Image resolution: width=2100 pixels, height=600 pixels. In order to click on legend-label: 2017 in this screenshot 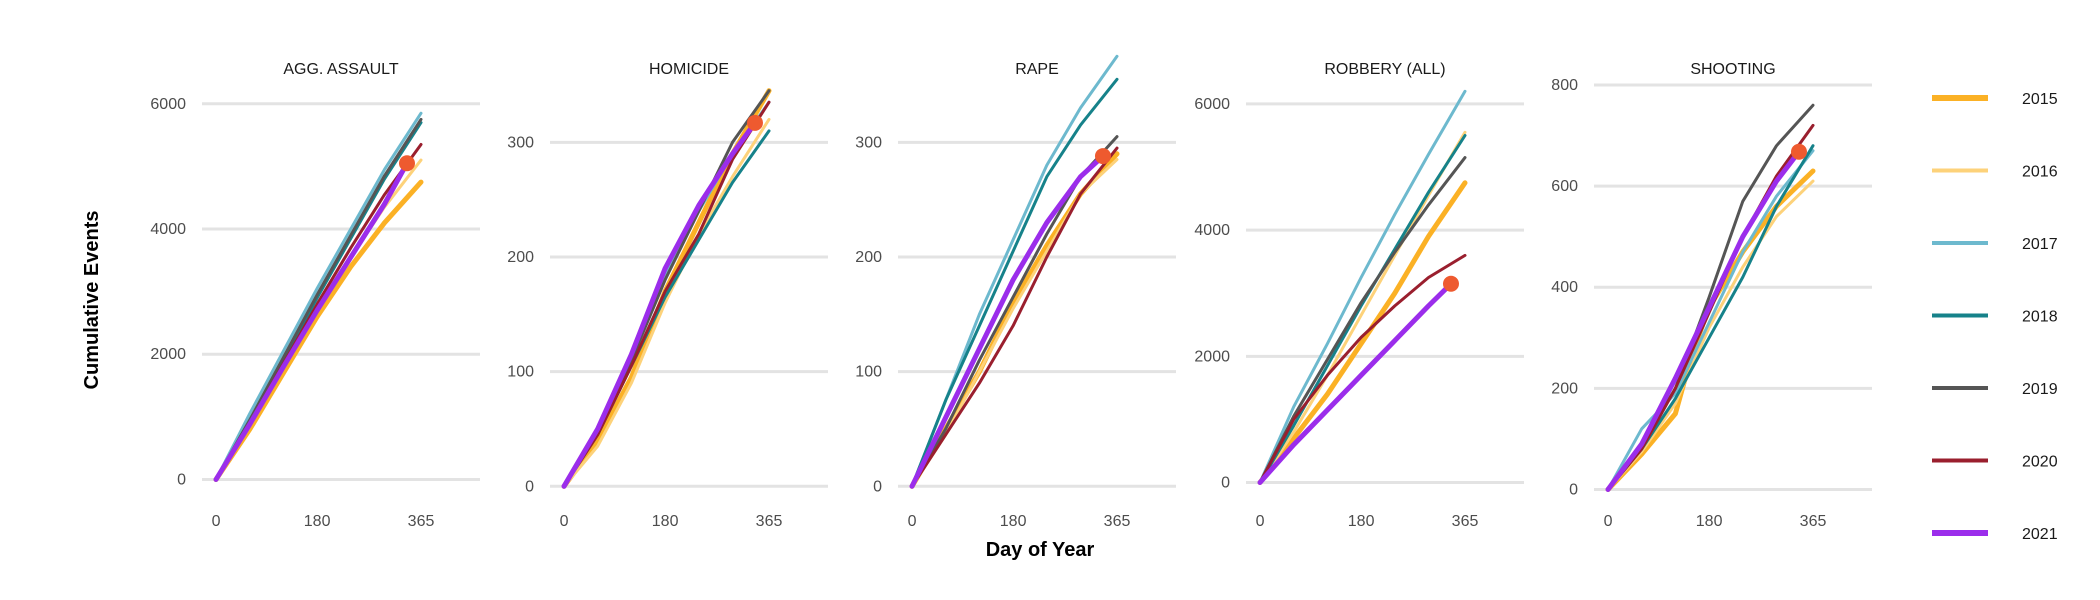, I will do `click(2040, 244)`.